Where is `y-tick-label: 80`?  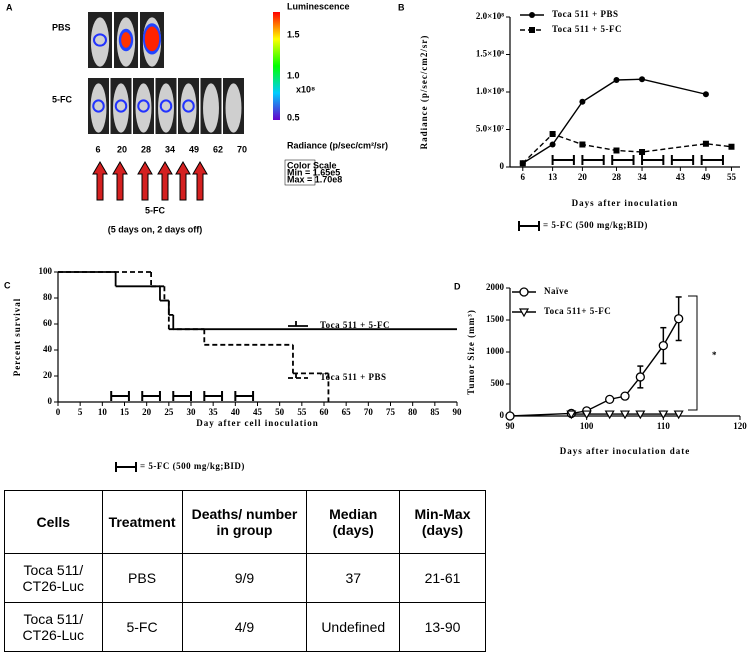 y-tick-label: 80 is located at coordinates (48, 297).